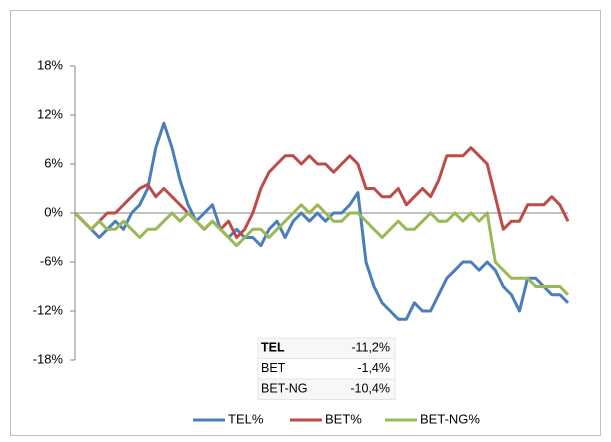 This screenshot has width=611, height=442. What do you see at coordinates (370, 389) in the screenshot?
I see `table-value: -10,4%` at bounding box center [370, 389].